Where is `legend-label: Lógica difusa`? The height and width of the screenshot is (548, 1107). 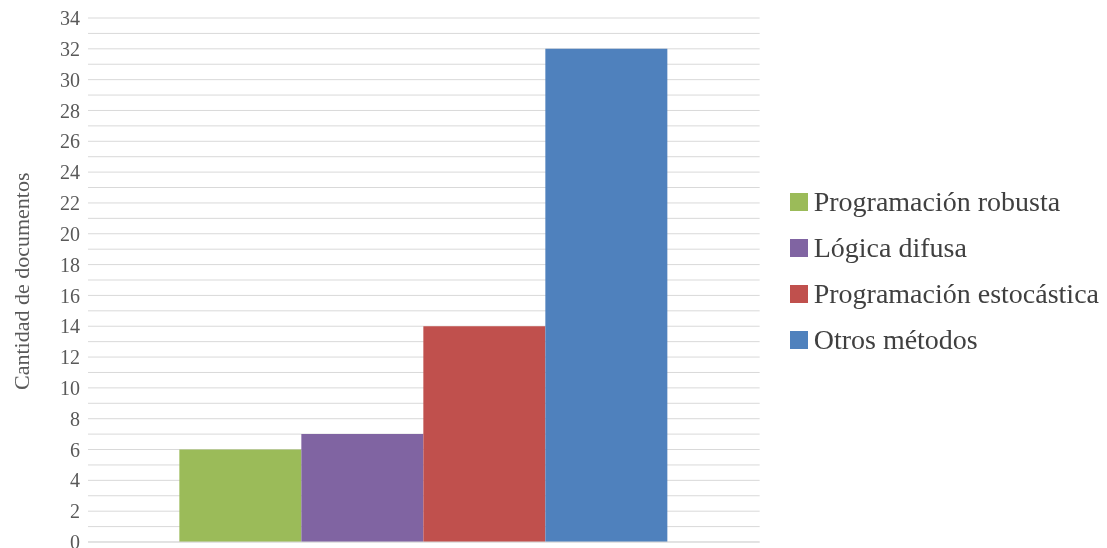 legend-label: Lógica difusa is located at coordinates (890, 248).